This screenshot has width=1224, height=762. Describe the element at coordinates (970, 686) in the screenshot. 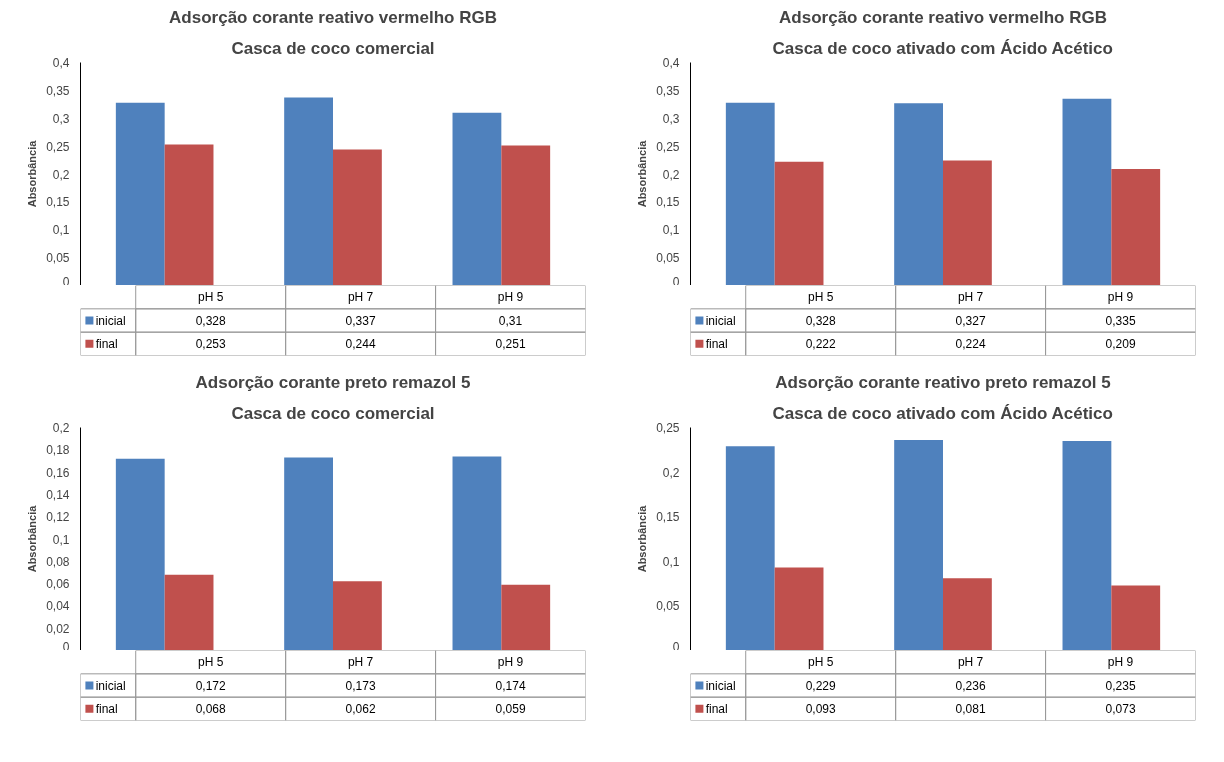

I see `data-label: 0,236` at that location.